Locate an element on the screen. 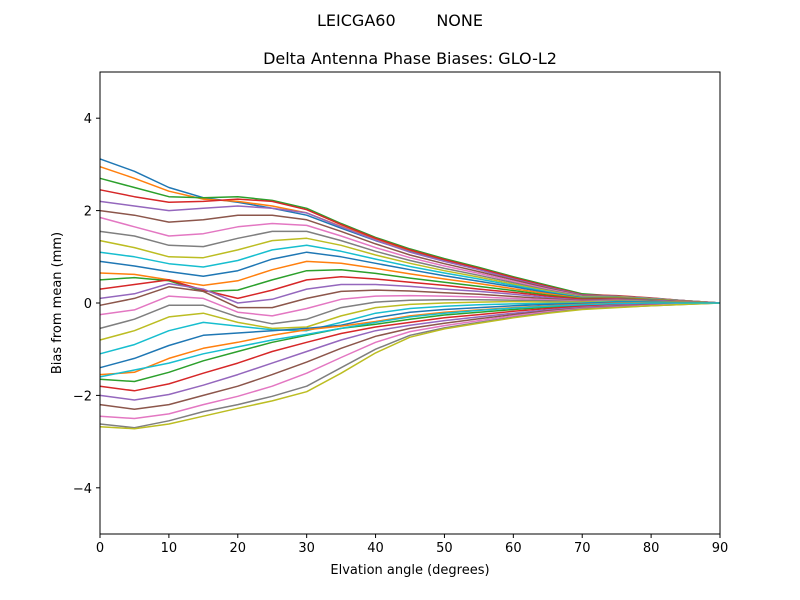 The width and height of the screenshot is (800, 600). x-tick-label: 10 is located at coordinates (169, 548).